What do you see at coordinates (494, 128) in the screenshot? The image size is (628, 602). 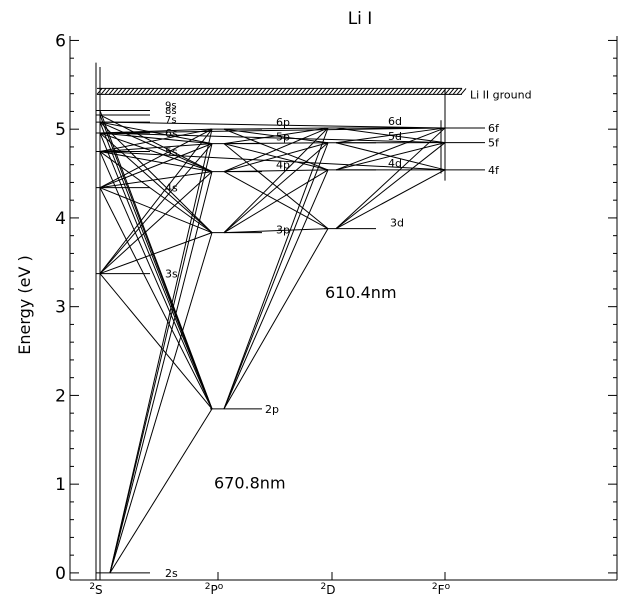 I see `level-label-6f: 6f` at bounding box center [494, 128].